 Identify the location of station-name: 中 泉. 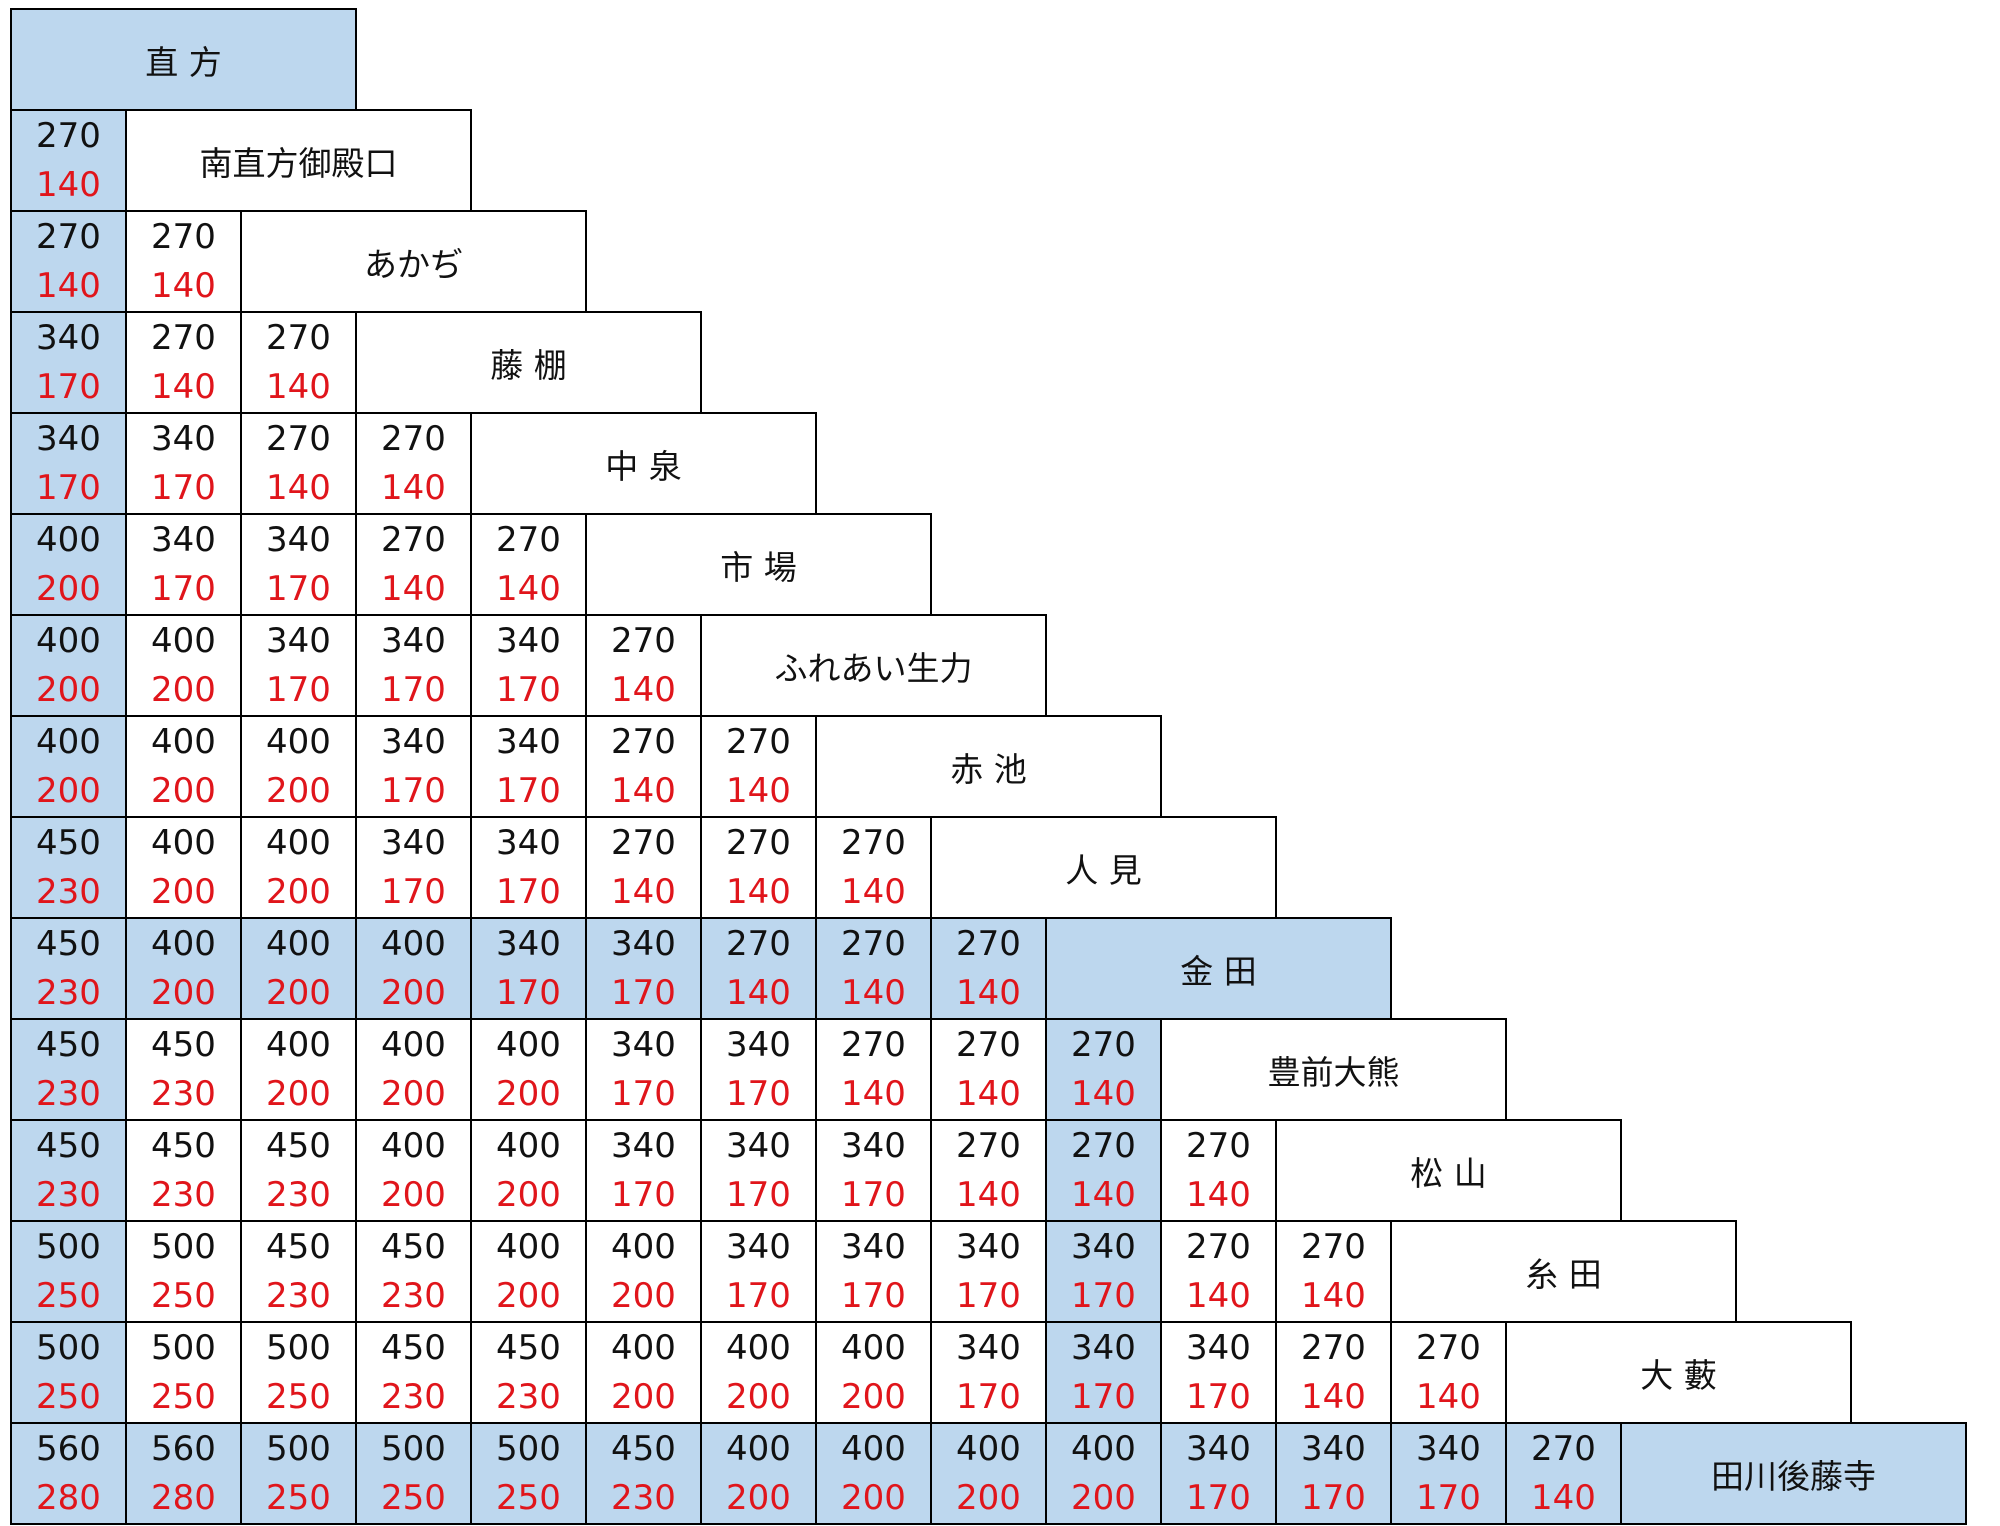
(643, 463).